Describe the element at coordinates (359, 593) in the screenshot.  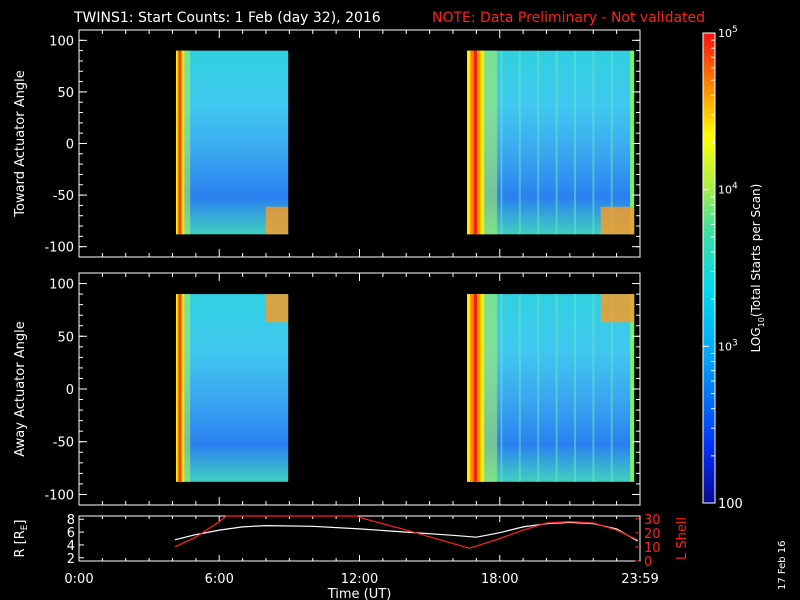
I see `x-axis-label: Time (UT)` at that location.